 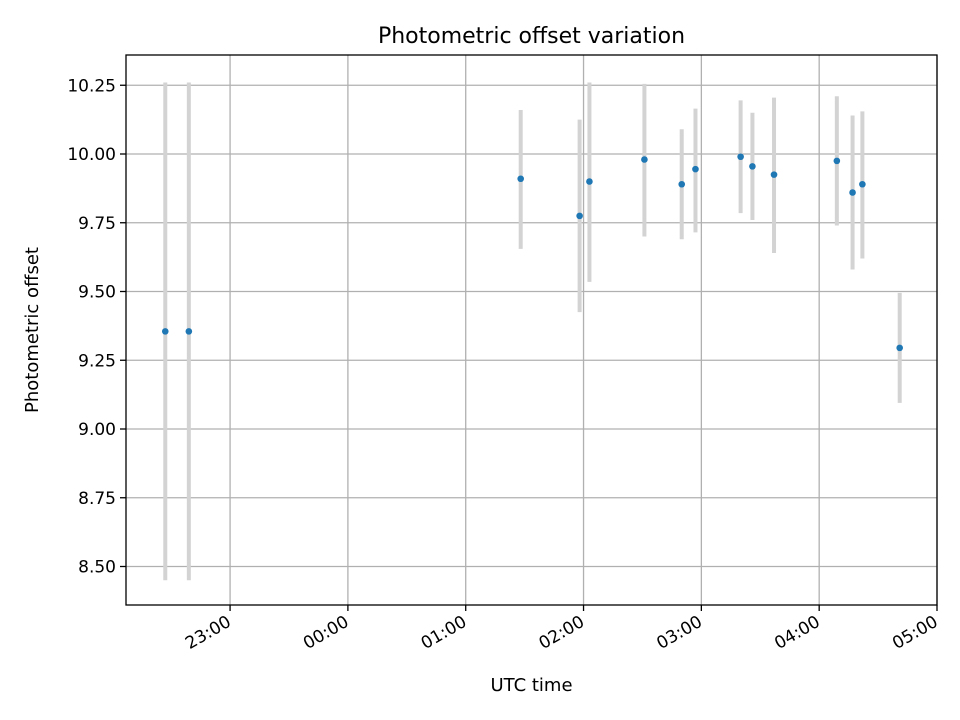 What do you see at coordinates (97, 224) in the screenshot?
I see `y-tick-label: 9.75` at bounding box center [97, 224].